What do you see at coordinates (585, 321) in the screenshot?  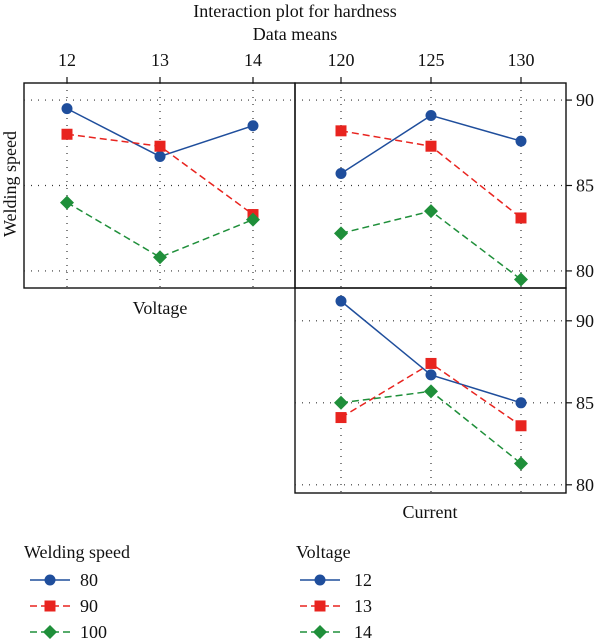 I see `y-tick-label-current-by-voltage-2: 90` at bounding box center [585, 321].